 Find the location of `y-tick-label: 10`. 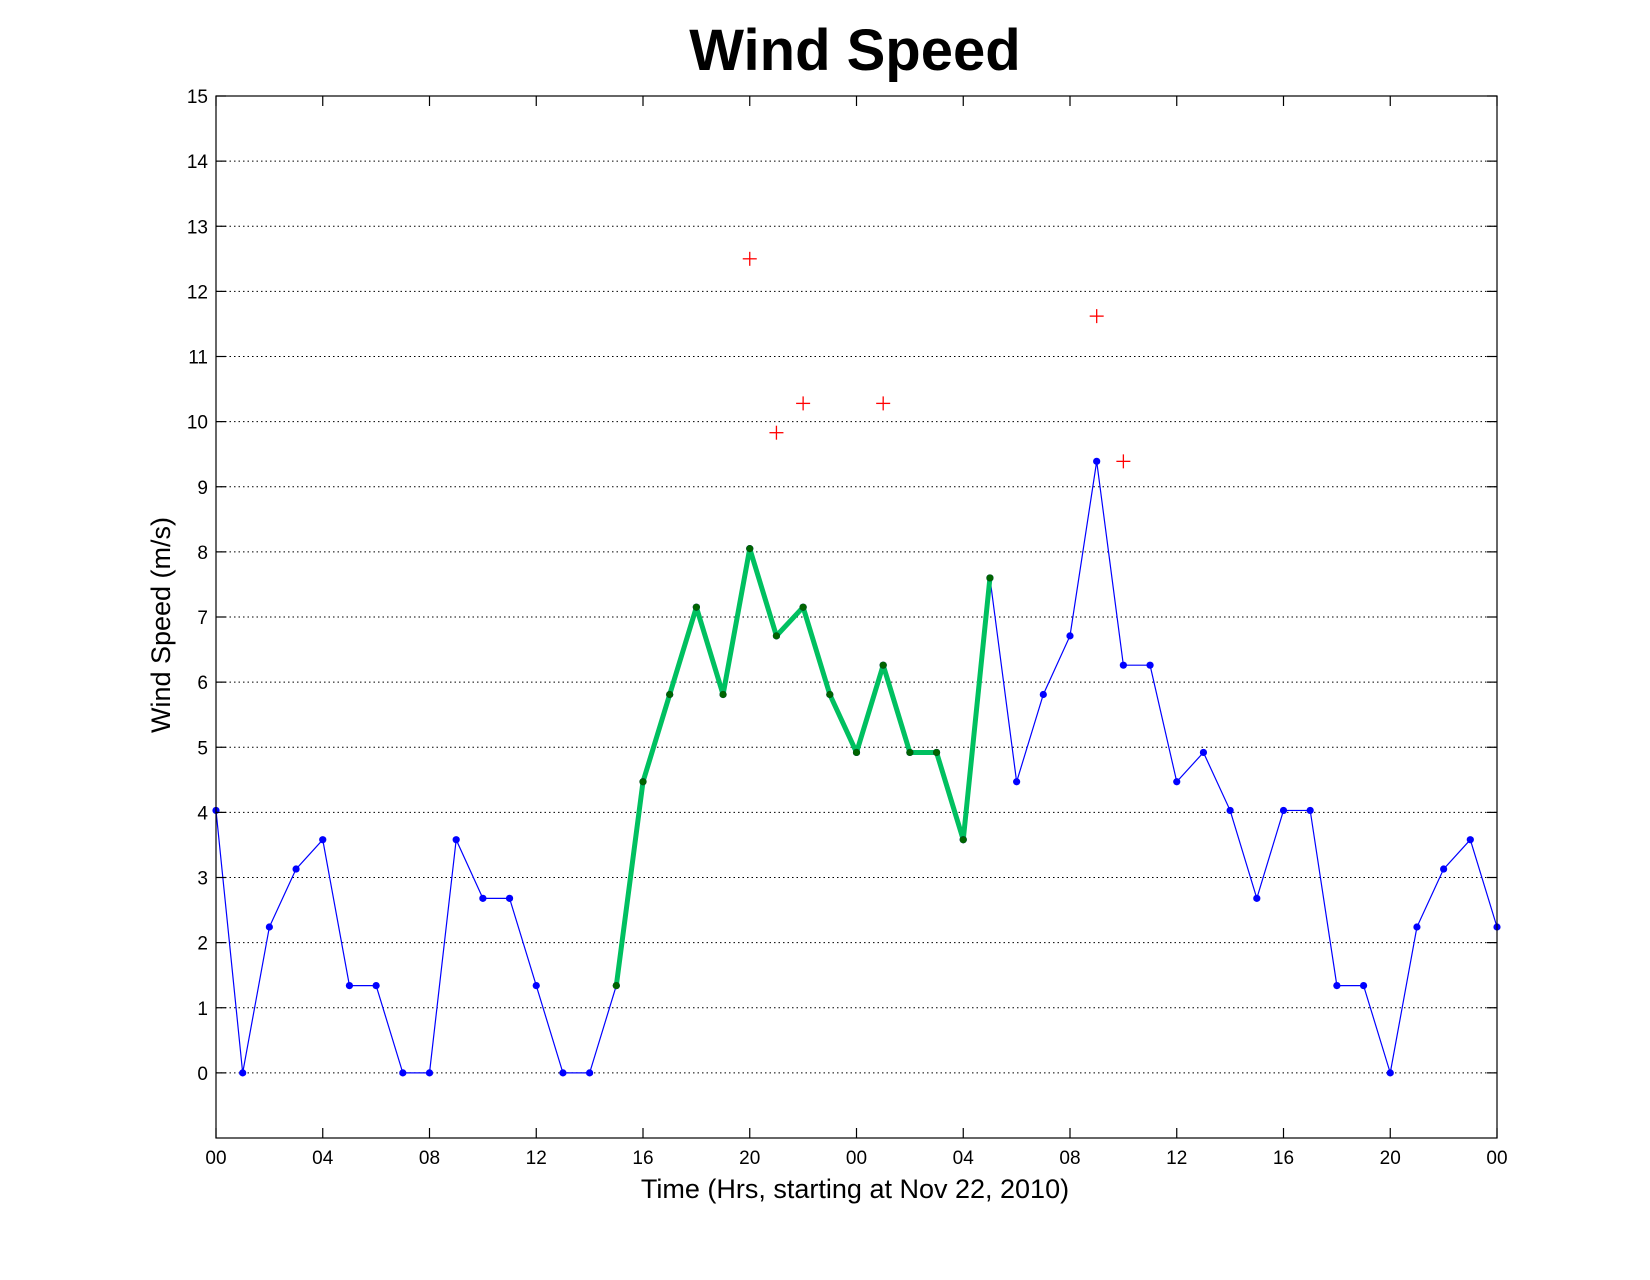

y-tick-label: 10 is located at coordinates (197, 423).